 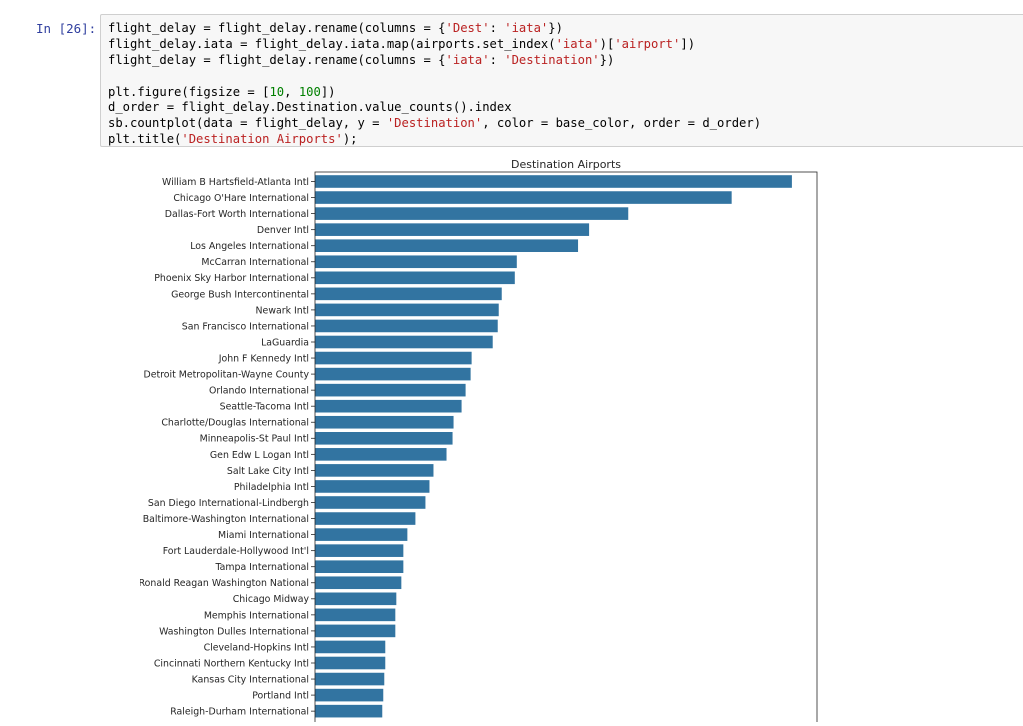 What do you see at coordinates (261, 567) in the screenshot?
I see `y-tick-label: Tampa International` at bounding box center [261, 567].